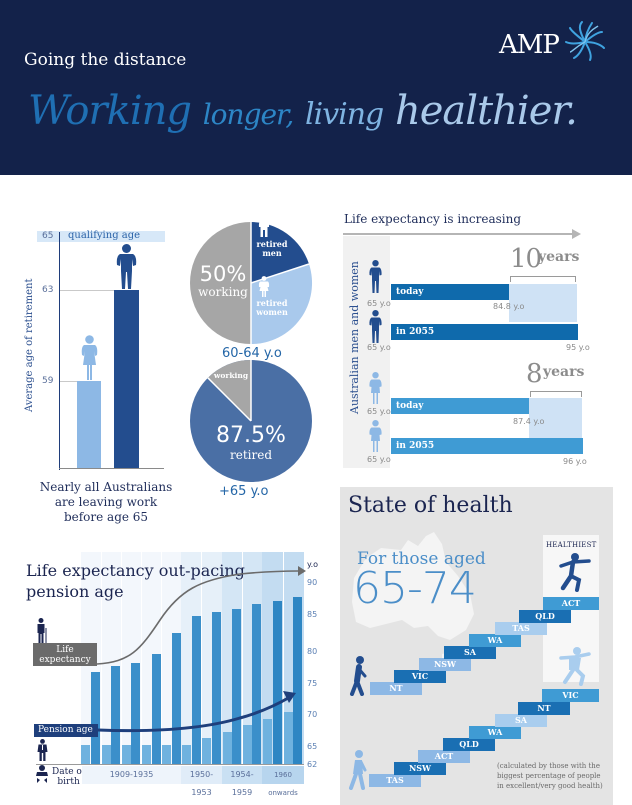 This screenshot has height=805, width=632. Describe the element at coordinates (450, 292) in the screenshot. I see `men-today-bar: today` at that location.